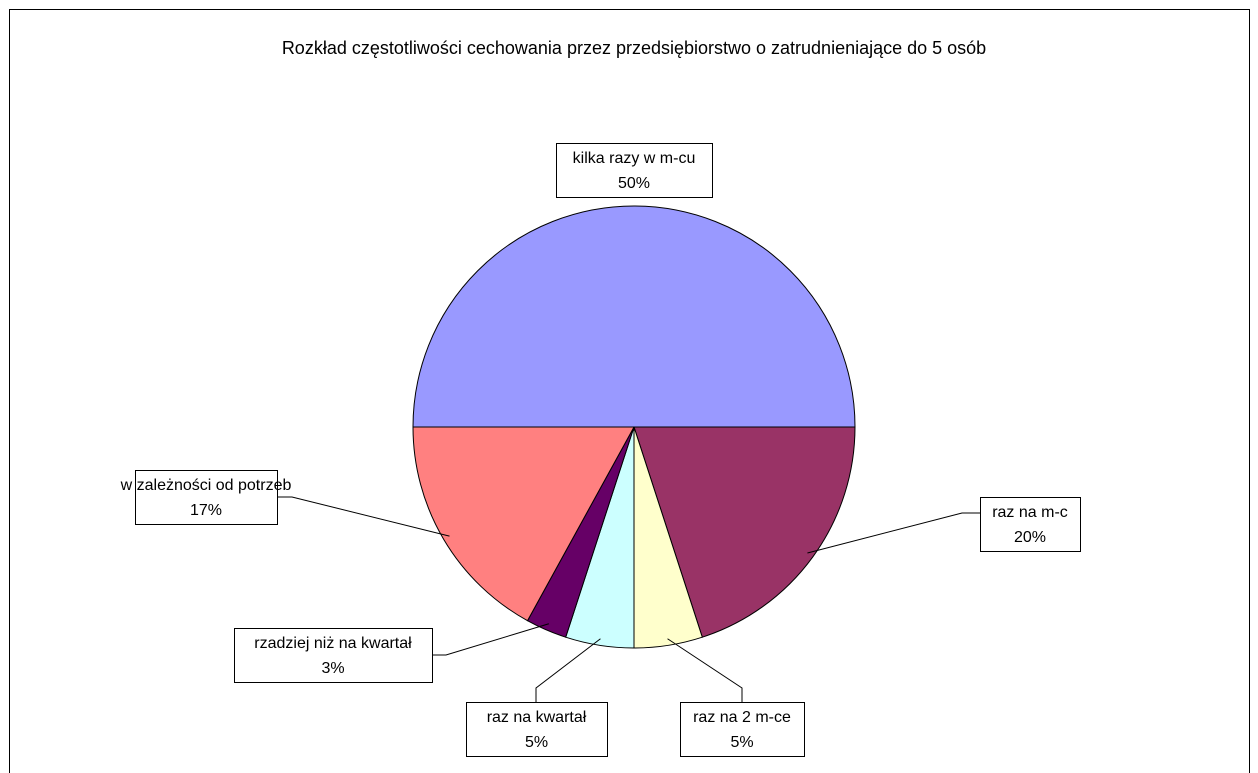  What do you see at coordinates (332, 668) in the screenshot?
I see `slice-value-label: 3%` at bounding box center [332, 668].